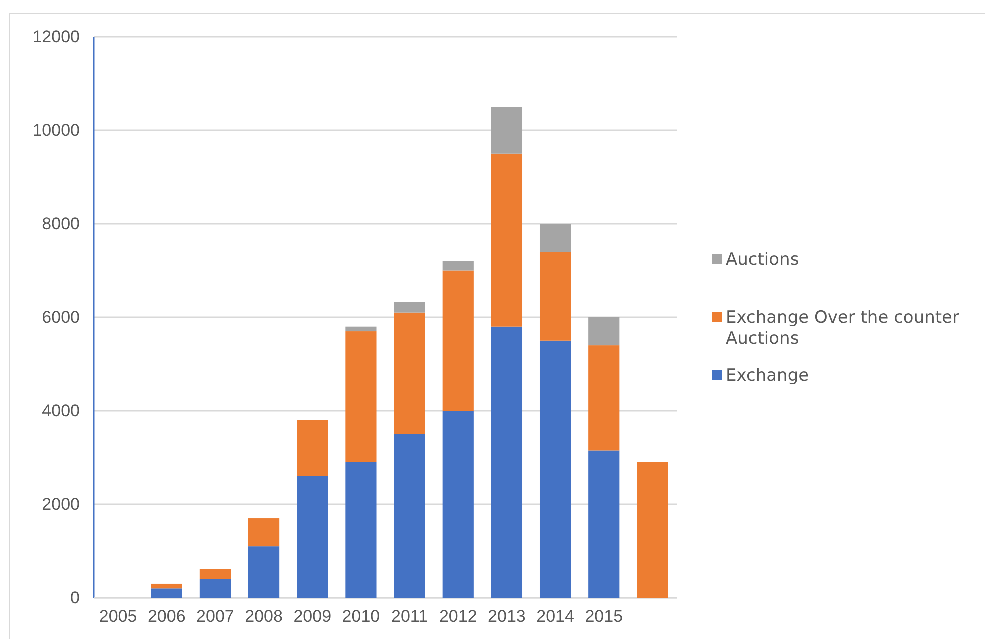  What do you see at coordinates (555, 616) in the screenshot?
I see `x-tick-label: 2014` at bounding box center [555, 616].